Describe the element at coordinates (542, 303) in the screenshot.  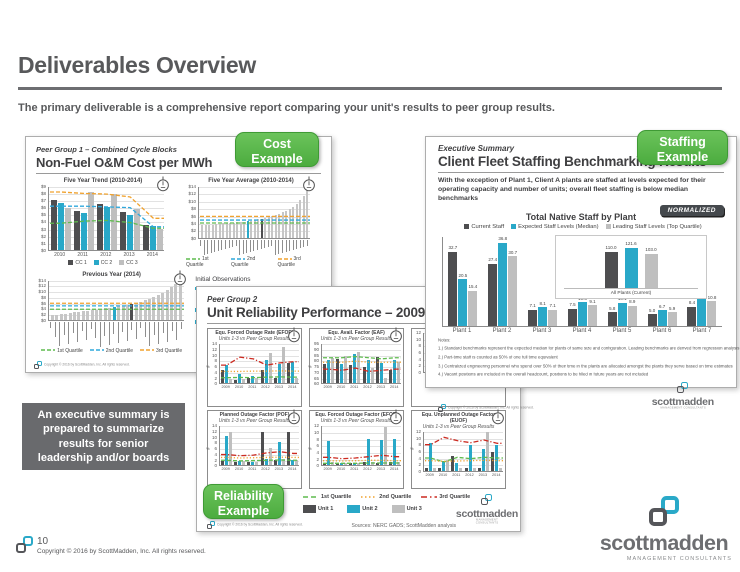
I see `bar-value: 8.1` at that location.